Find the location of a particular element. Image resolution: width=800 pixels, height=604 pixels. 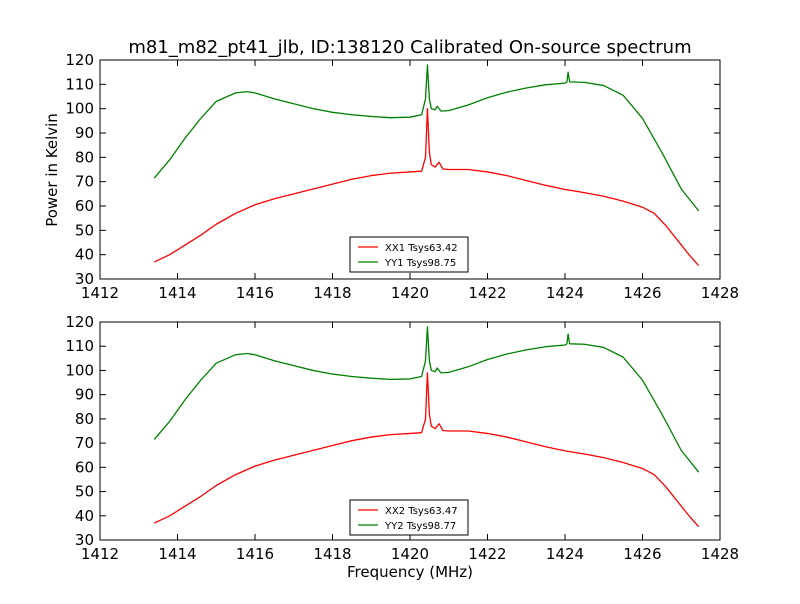

legend-entry-label: YY1 Tsys98.75 is located at coordinates (420, 263).